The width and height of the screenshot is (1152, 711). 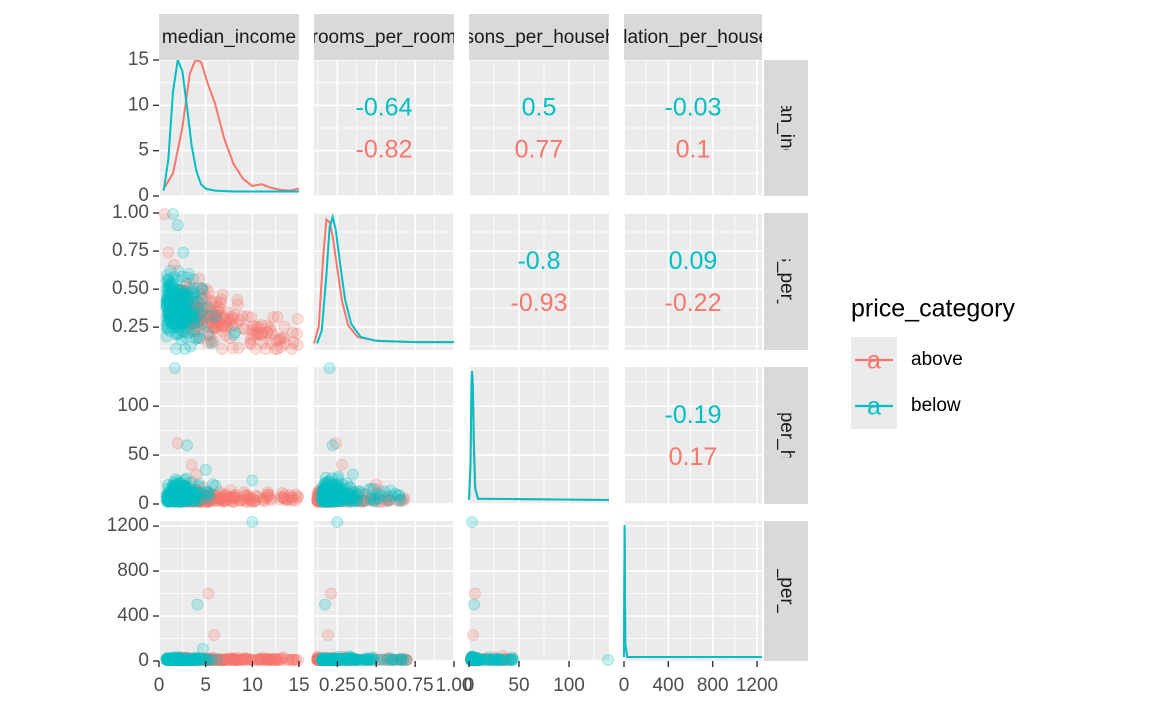 I want to click on panel-rooms_per_room-rooms_per_room, so click(x=384, y=281).